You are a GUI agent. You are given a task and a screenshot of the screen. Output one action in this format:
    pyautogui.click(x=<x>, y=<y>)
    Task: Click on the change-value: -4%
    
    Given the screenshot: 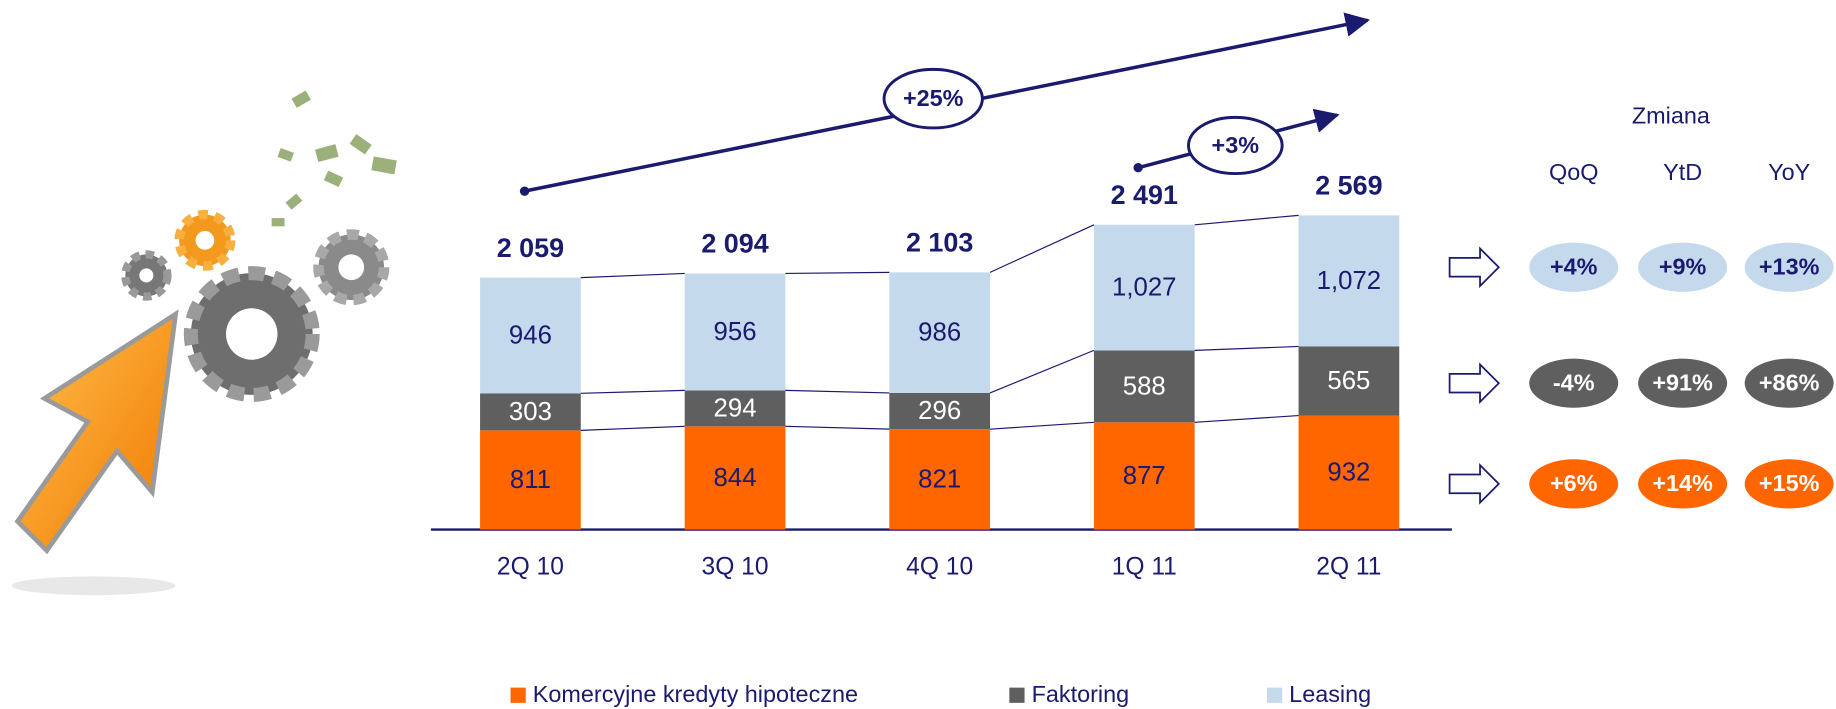 What is the action you would take?
    pyautogui.click(x=1574, y=383)
    